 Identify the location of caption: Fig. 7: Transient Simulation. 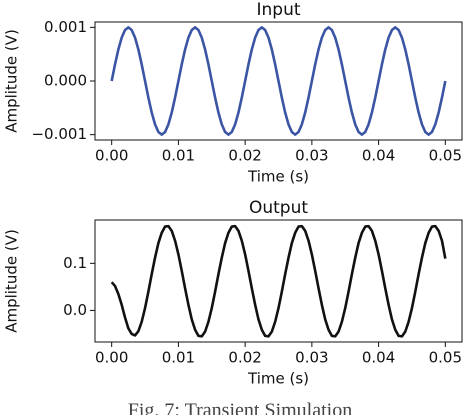
(240, 407).